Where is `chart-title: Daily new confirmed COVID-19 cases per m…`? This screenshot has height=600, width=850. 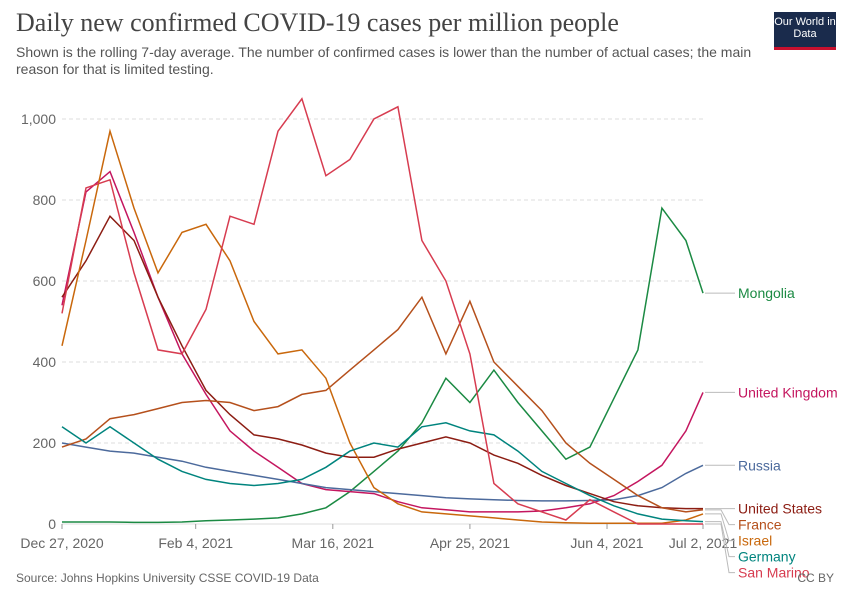 chart-title: Daily new confirmed COVID-19 cases per m… is located at coordinates (317, 22).